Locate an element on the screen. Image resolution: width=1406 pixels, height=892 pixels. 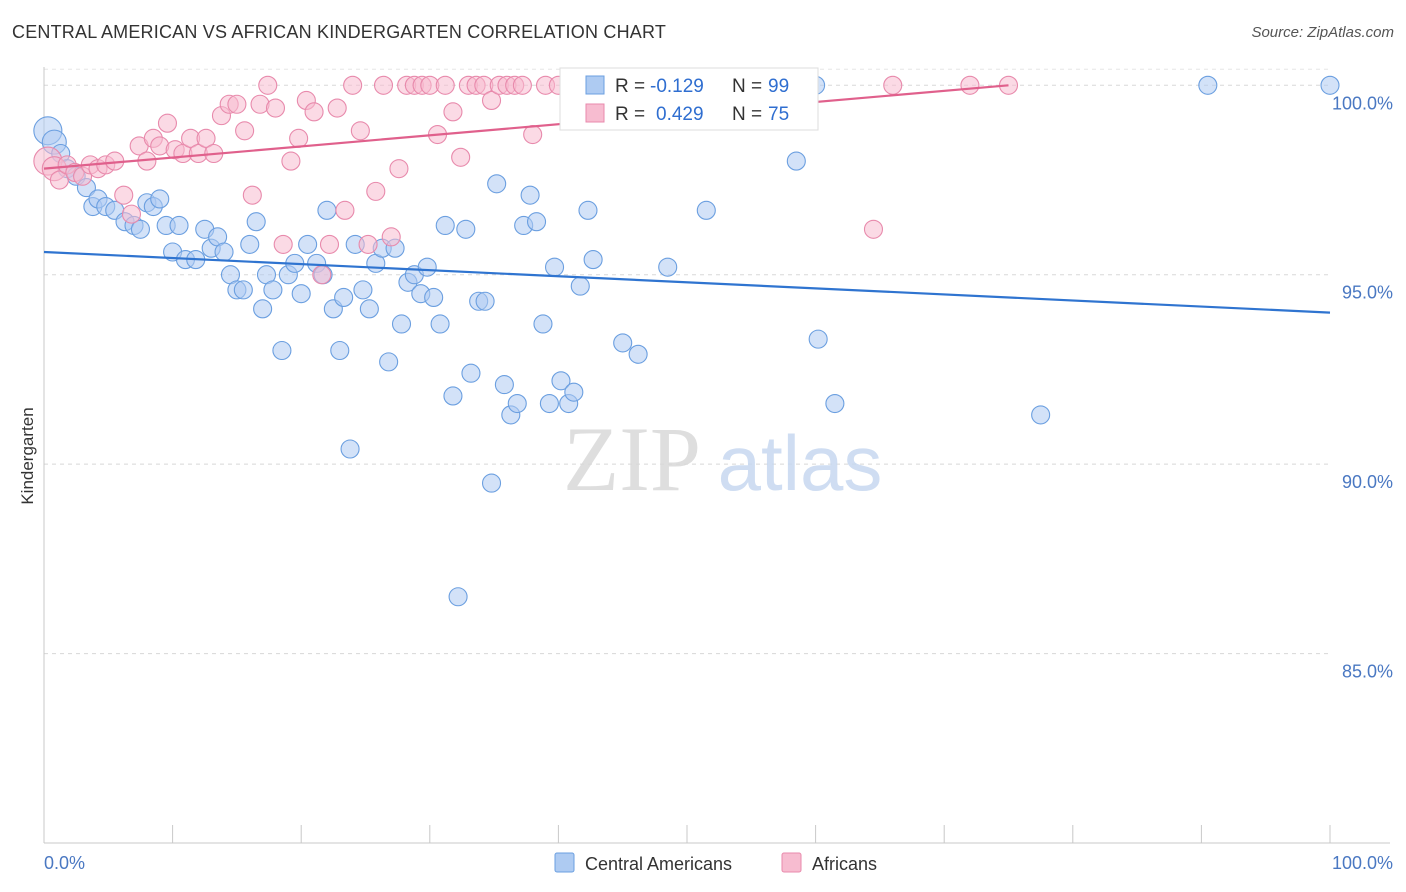
trend-line-central-americans is located at coordinates (687, 282).